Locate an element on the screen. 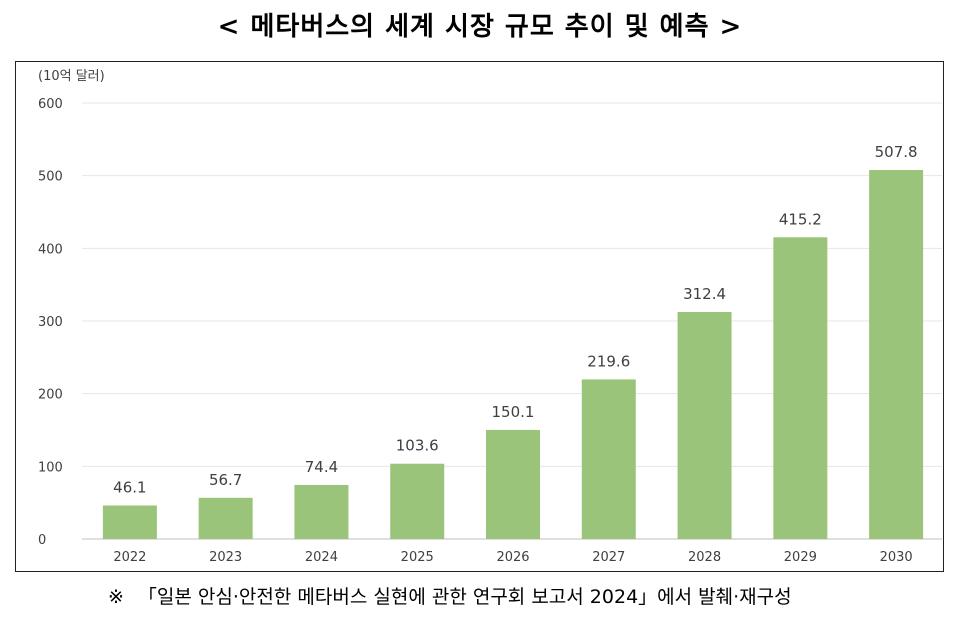  x-tick-label: 2026 is located at coordinates (512, 557).